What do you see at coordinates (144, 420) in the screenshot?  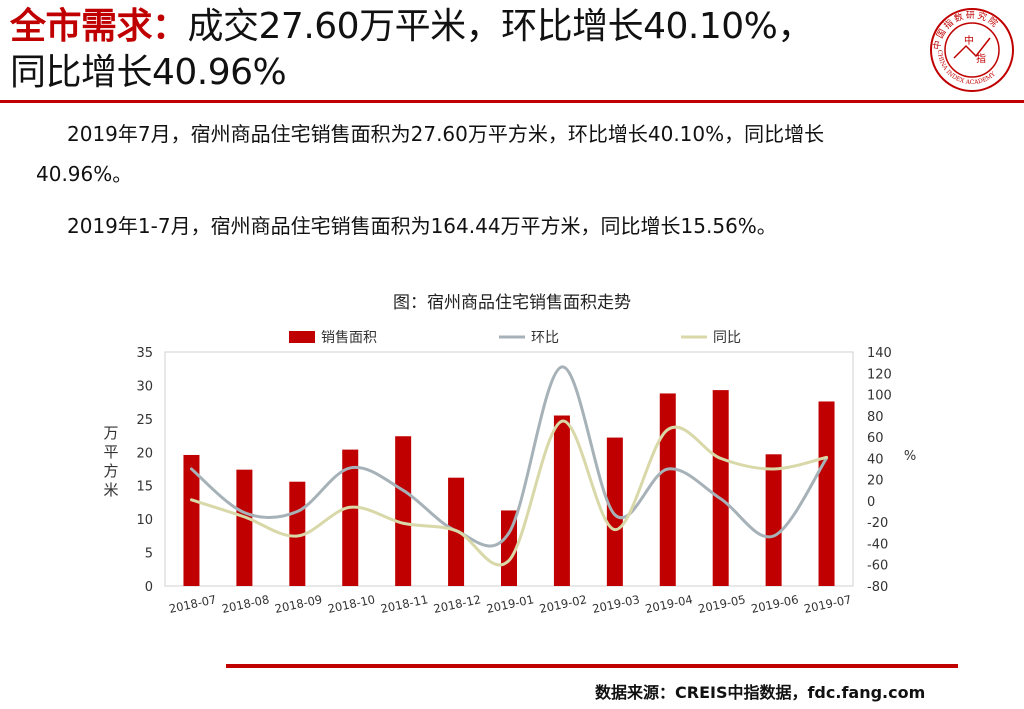 I see `left-tick-label: 25` at bounding box center [144, 420].